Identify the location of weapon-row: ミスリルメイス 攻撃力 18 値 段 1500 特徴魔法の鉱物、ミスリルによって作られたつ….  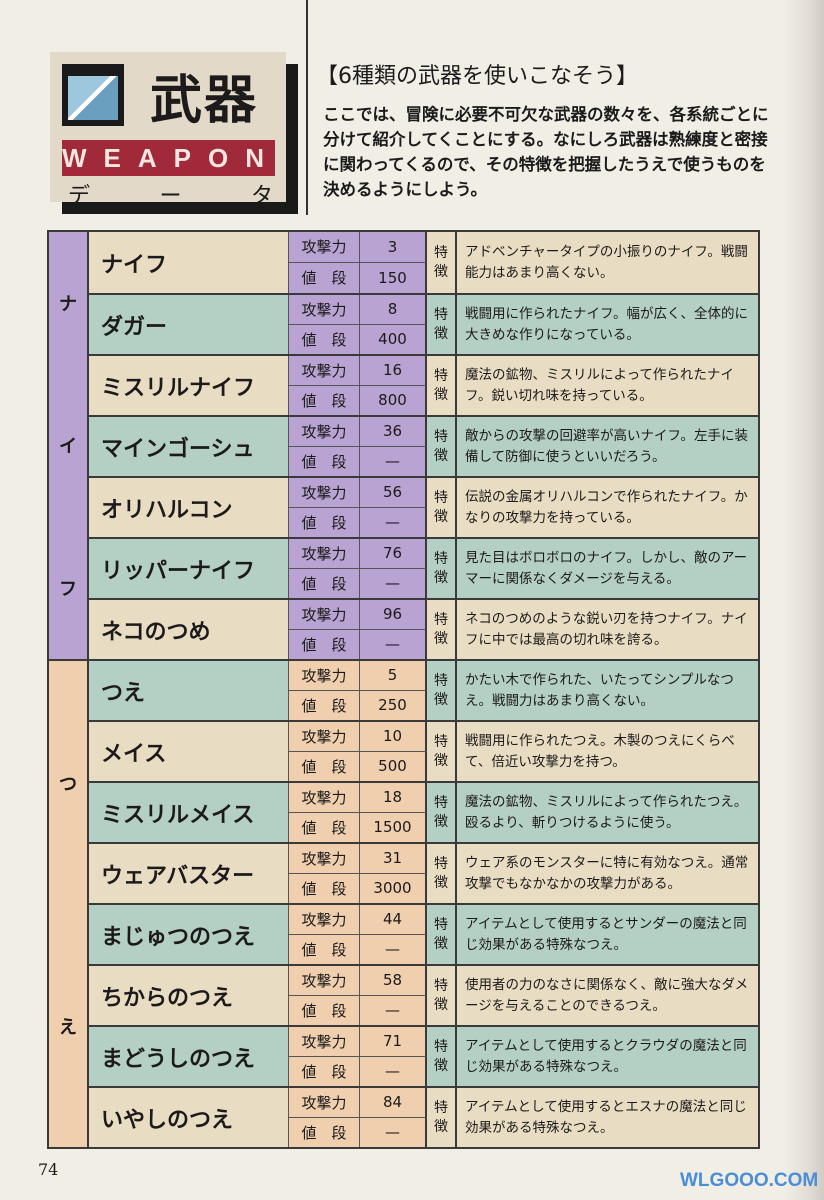
(423, 811).